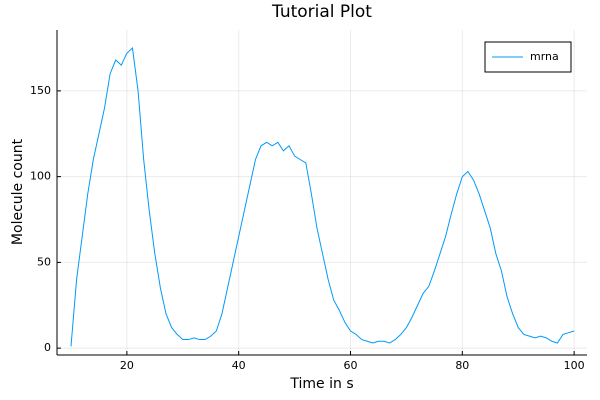 The width and height of the screenshot is (600, 400). I want to click on x-tick-label: 60, so click(351, 365).